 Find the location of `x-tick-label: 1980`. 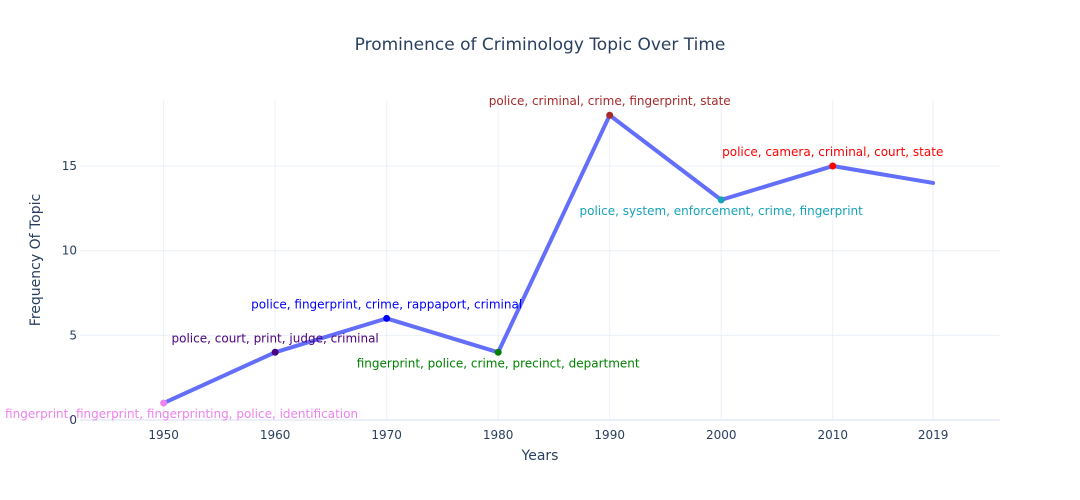

x-tick-label: 1980 is located at coordinates (498, 435).